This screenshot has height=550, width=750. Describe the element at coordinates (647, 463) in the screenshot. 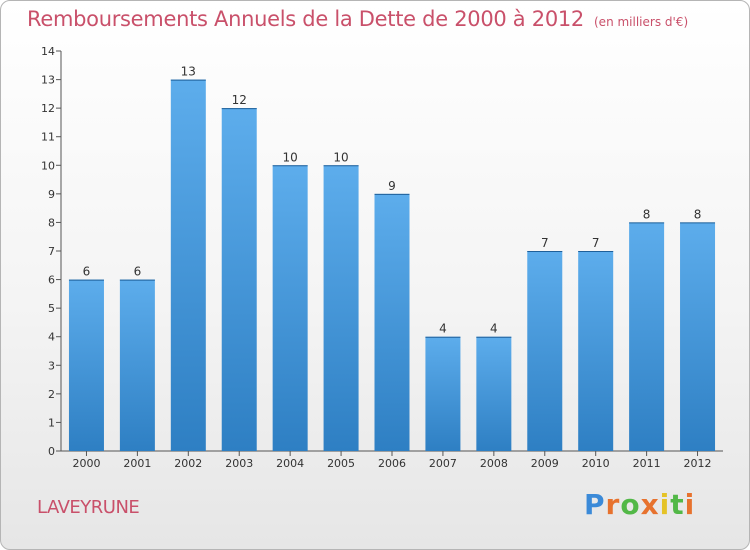

I see `x-tick-label: 2011` at that location.